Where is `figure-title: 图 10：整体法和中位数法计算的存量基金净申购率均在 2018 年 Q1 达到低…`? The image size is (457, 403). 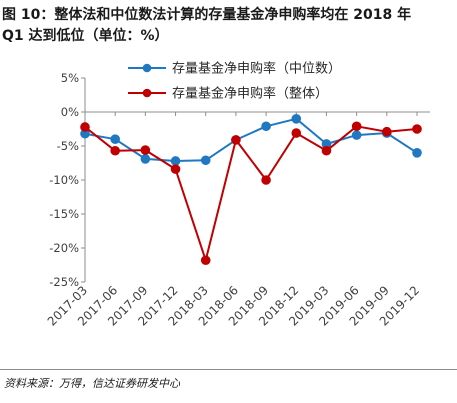
figure-title: 图 10：整体法和中位数法计算的存量基金净申购率均在 2018 年 Q1 达到低… is located at coordinates (228, 26).